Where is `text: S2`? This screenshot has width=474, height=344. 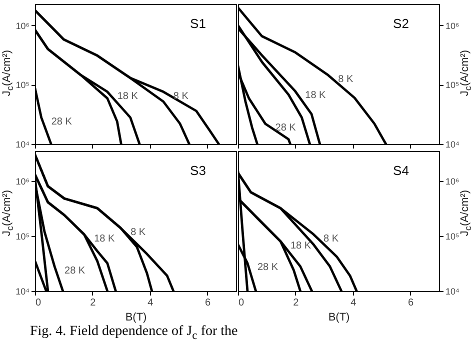 text: S2 is located at coordinates (401, 23).